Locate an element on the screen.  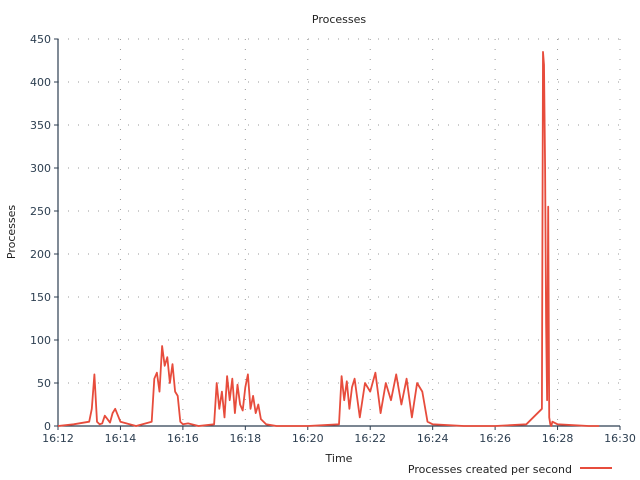
y-tick-label: 300 is located at coordinates (40, 168).